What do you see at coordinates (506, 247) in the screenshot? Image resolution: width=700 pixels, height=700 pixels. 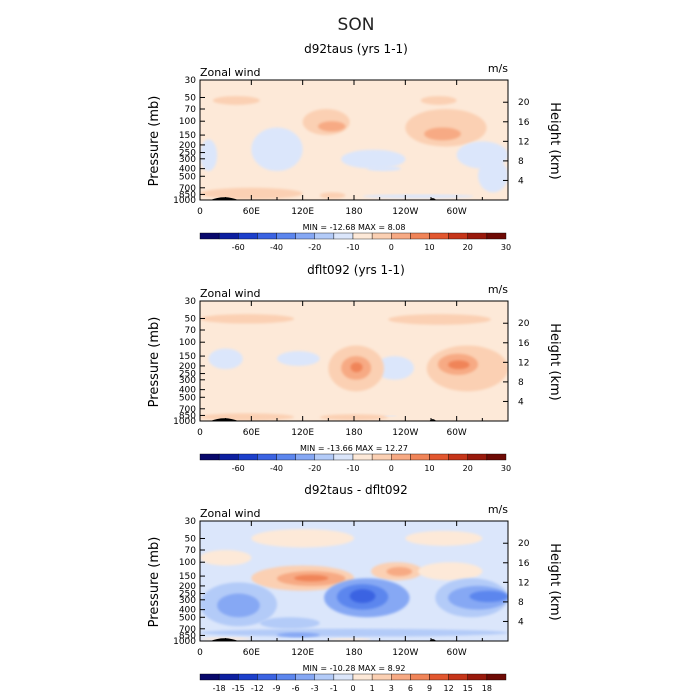 I see `colorbar-label: 30` at bounding box center [506, 247].